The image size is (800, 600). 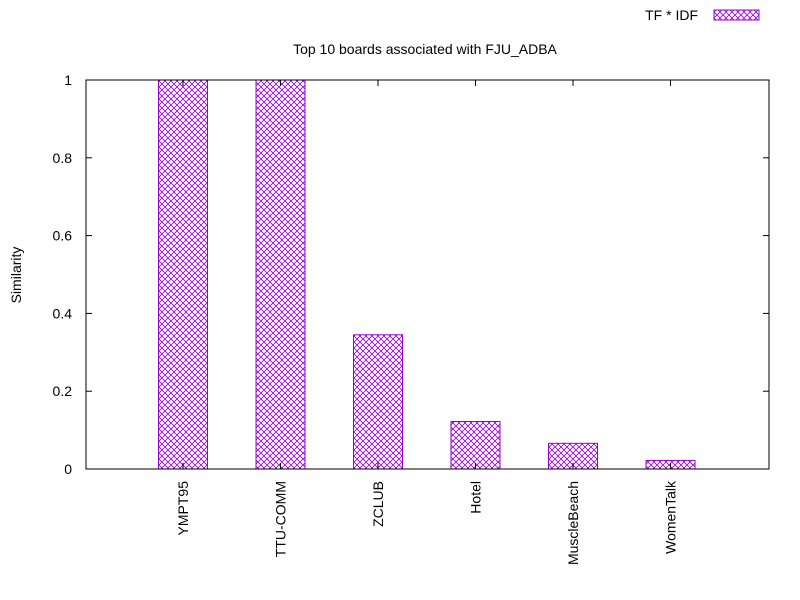 What do you see at coordinates (68, 80) in the screenshot?
I see `y-tick-label: 1` at bounding box center [68, 80].